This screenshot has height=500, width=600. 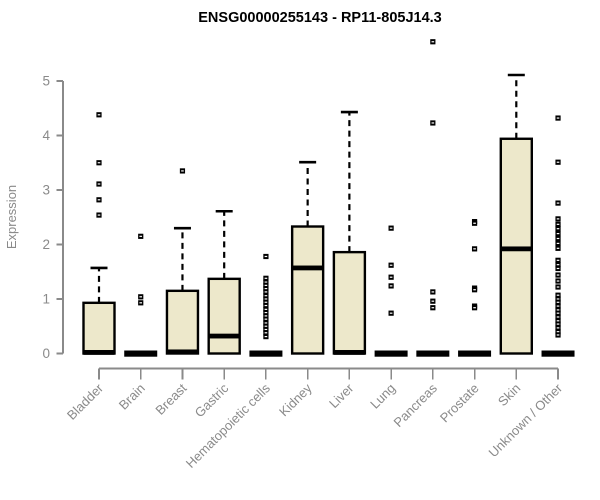 I want to click on category-liver, so click(x=349, y=232).